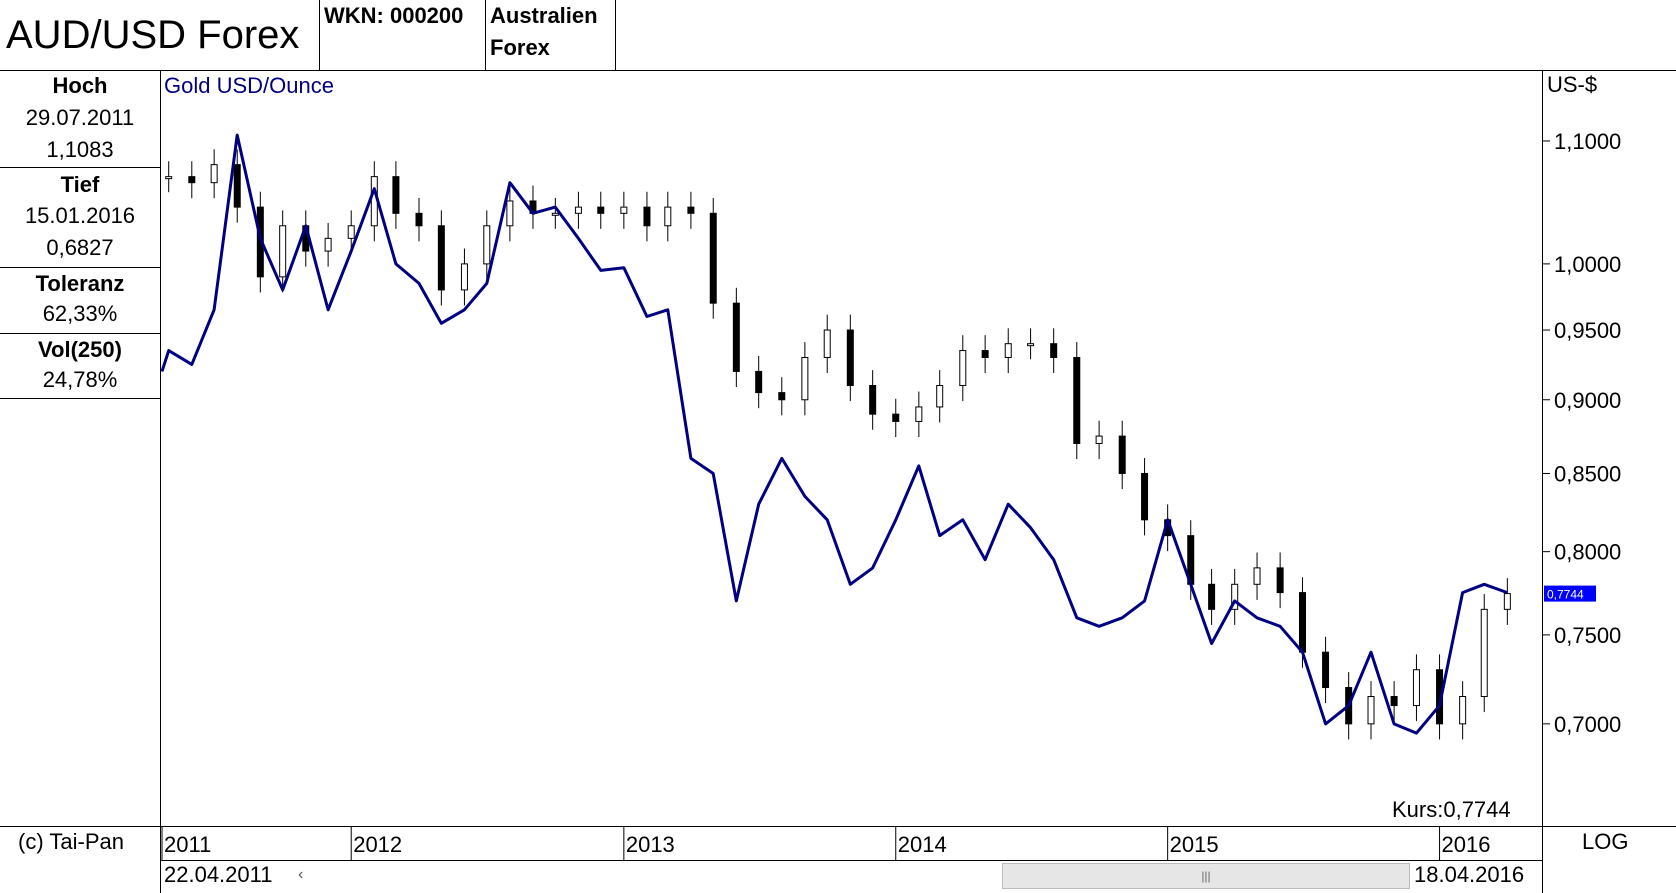  I want to click on stat-toleranz-label: Toleranz, so click(80, 283).